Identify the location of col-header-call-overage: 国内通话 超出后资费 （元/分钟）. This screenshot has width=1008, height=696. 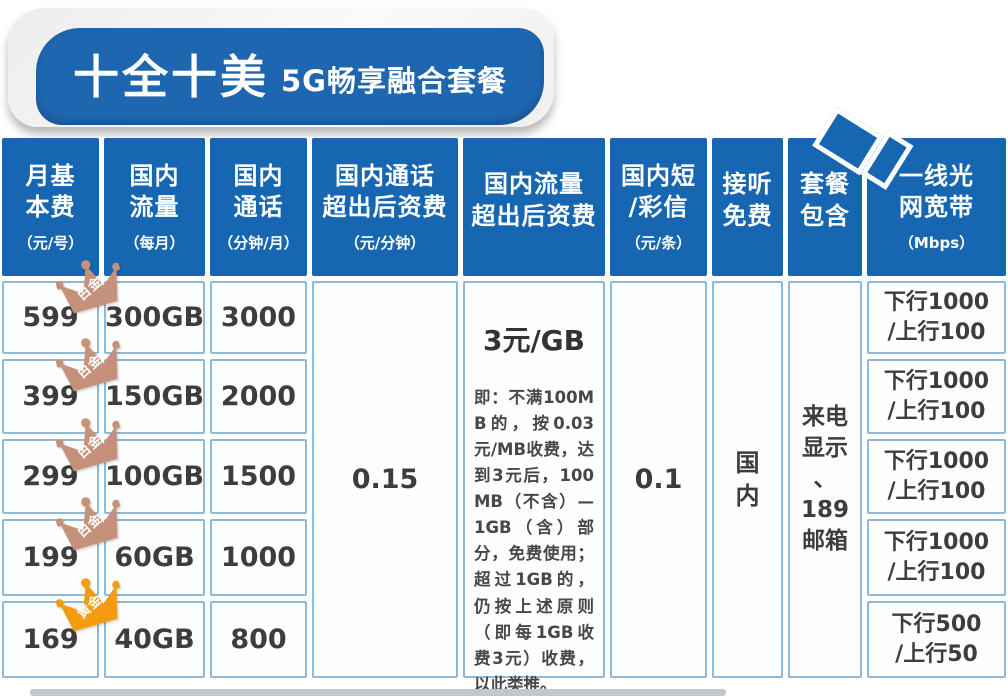
(385, 207).